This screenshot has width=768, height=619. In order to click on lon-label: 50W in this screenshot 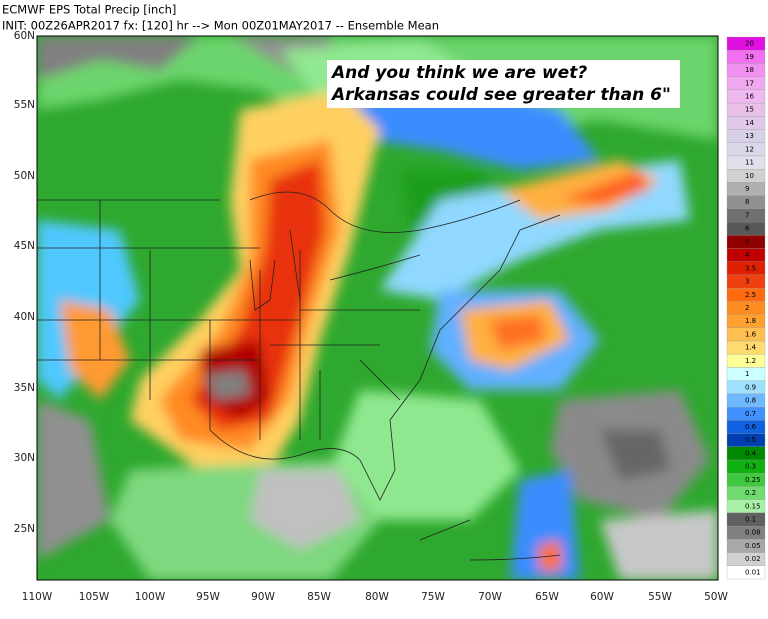, I will do `click(716, 597)`.